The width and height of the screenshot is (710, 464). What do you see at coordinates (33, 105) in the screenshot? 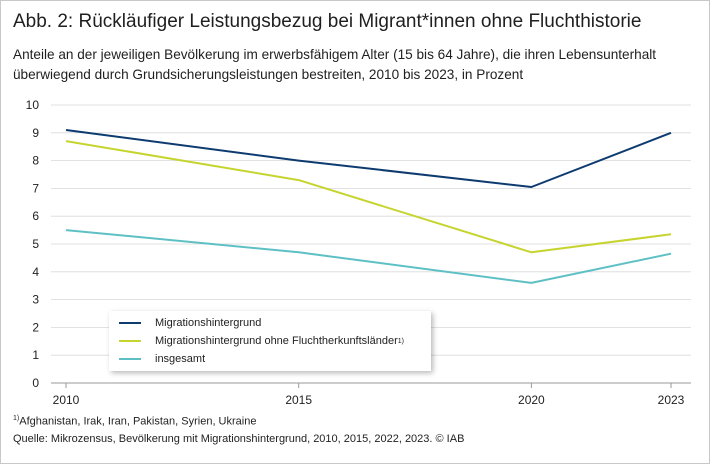
I see `y-tick-label: 10` at bounding box center [33, 105].